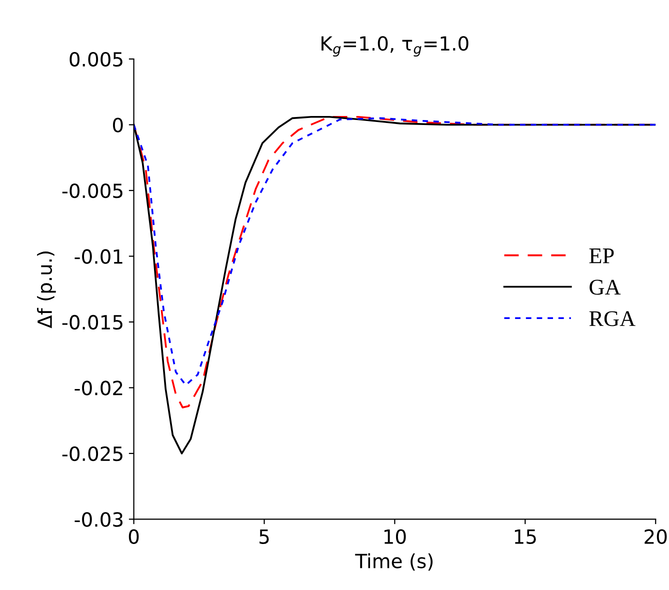 The image size is (669, 590). I want to click on y-tick-label: -0.015, so click(92, 322).